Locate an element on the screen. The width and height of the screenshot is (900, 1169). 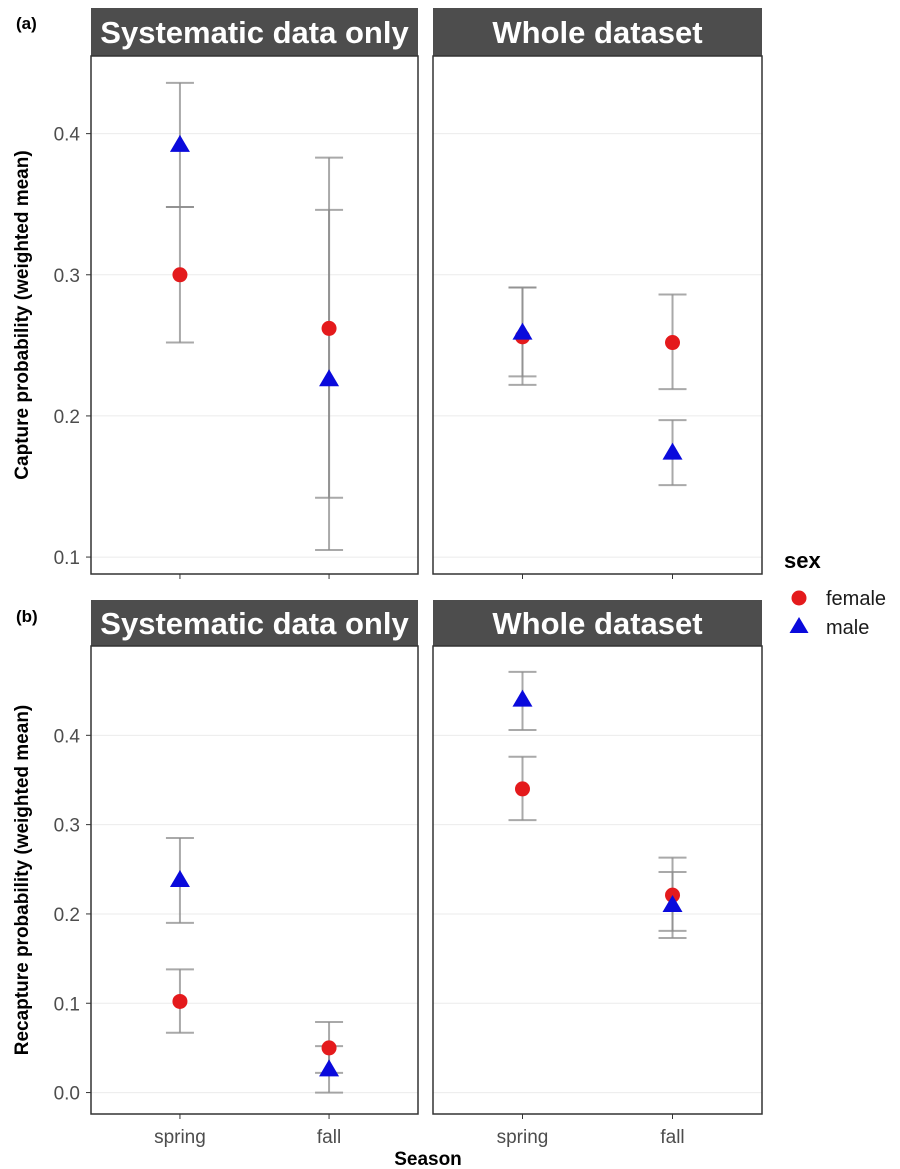
legend-male-label: male is located at coordinates (847, 628).